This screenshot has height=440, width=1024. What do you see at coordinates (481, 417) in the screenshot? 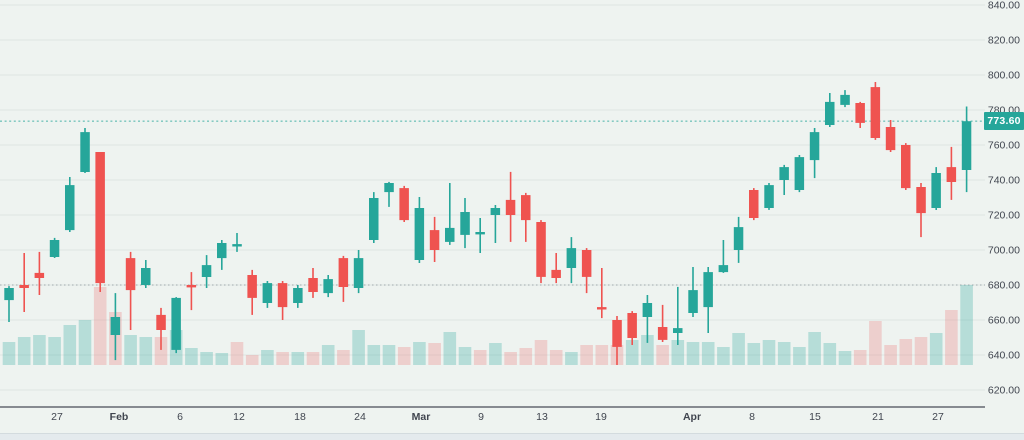
I see `x-axis-tick-label: 9` at bounding box center [481, 417].